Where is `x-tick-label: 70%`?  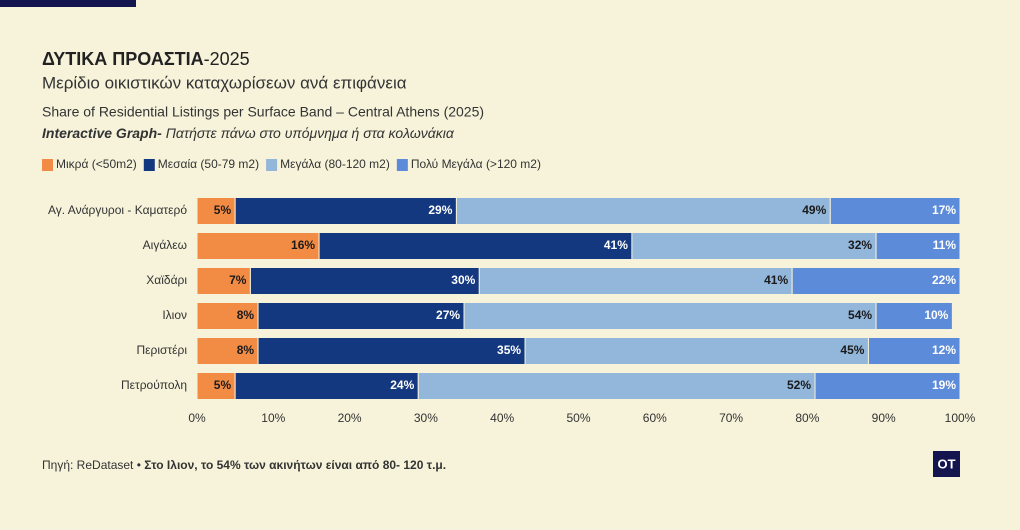
x-tick-label: 70% is located at coordinates (731, 418).